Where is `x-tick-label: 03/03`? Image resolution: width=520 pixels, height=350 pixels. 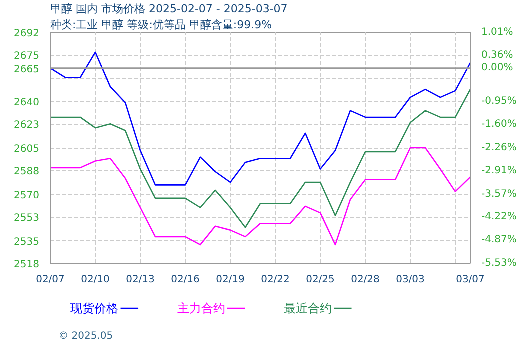 x-tick-label: 03/03 is located at coordinates (410, 280).